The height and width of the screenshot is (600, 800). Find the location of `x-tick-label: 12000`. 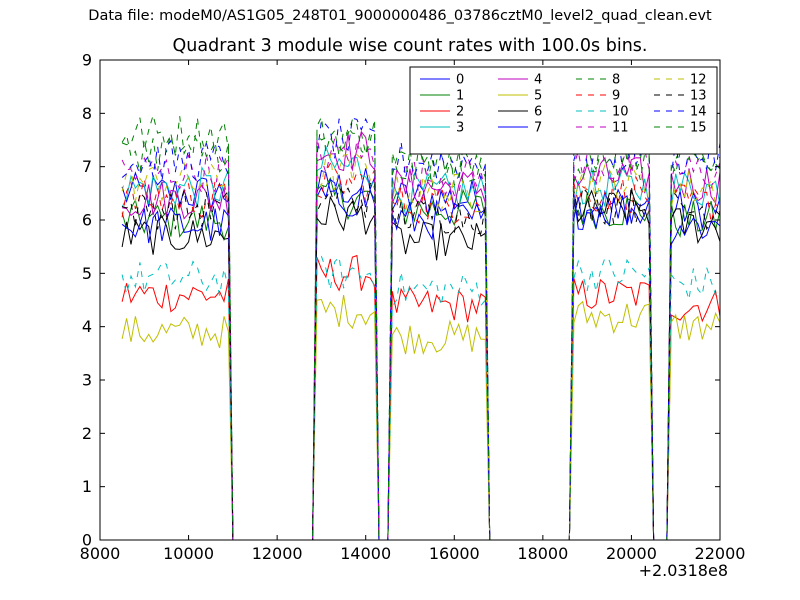

x-tick-label: 12000 is located at coordinates (277, 553).